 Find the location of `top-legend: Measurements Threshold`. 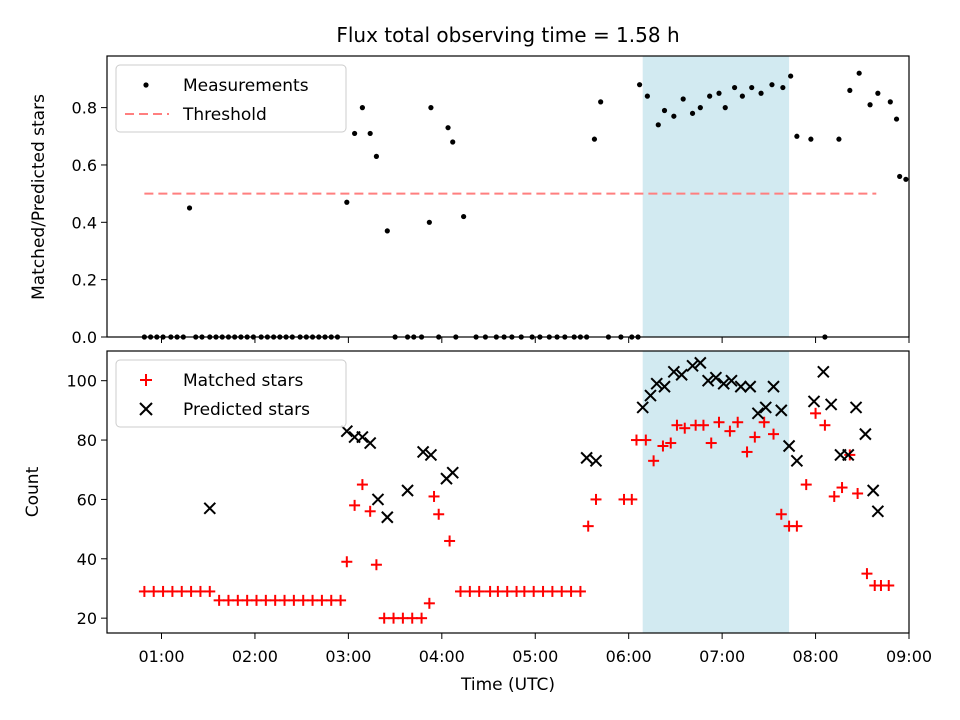

top-legend: Measurements Threshold is located at coordinates (231, 98).